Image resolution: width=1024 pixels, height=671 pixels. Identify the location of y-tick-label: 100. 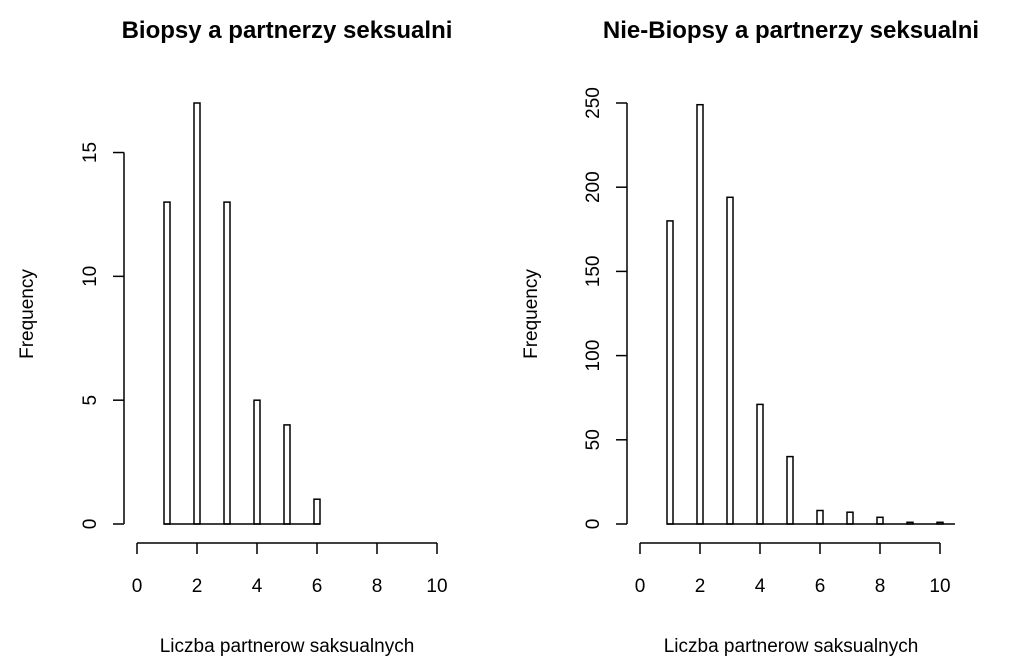
(593, 356).